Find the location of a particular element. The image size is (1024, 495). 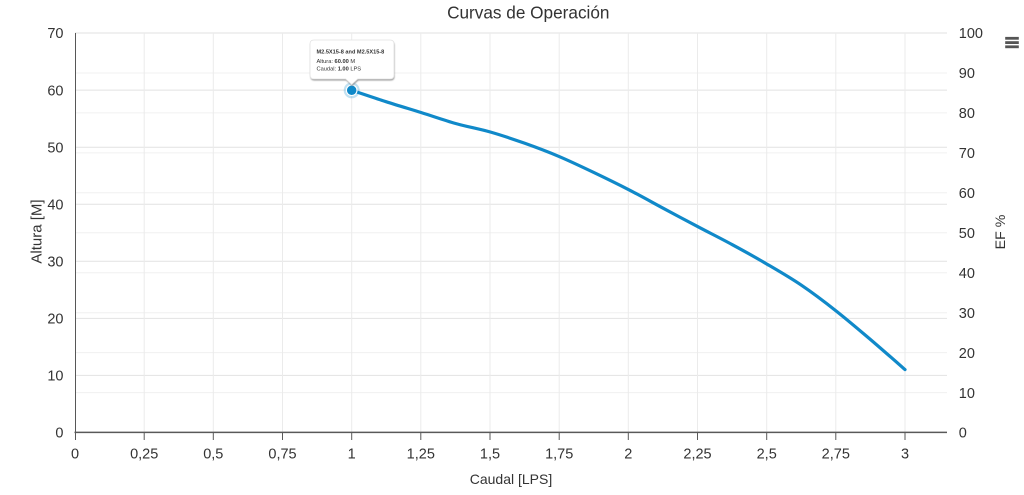

svg-text: 80 is located at coordinates (967, 114).